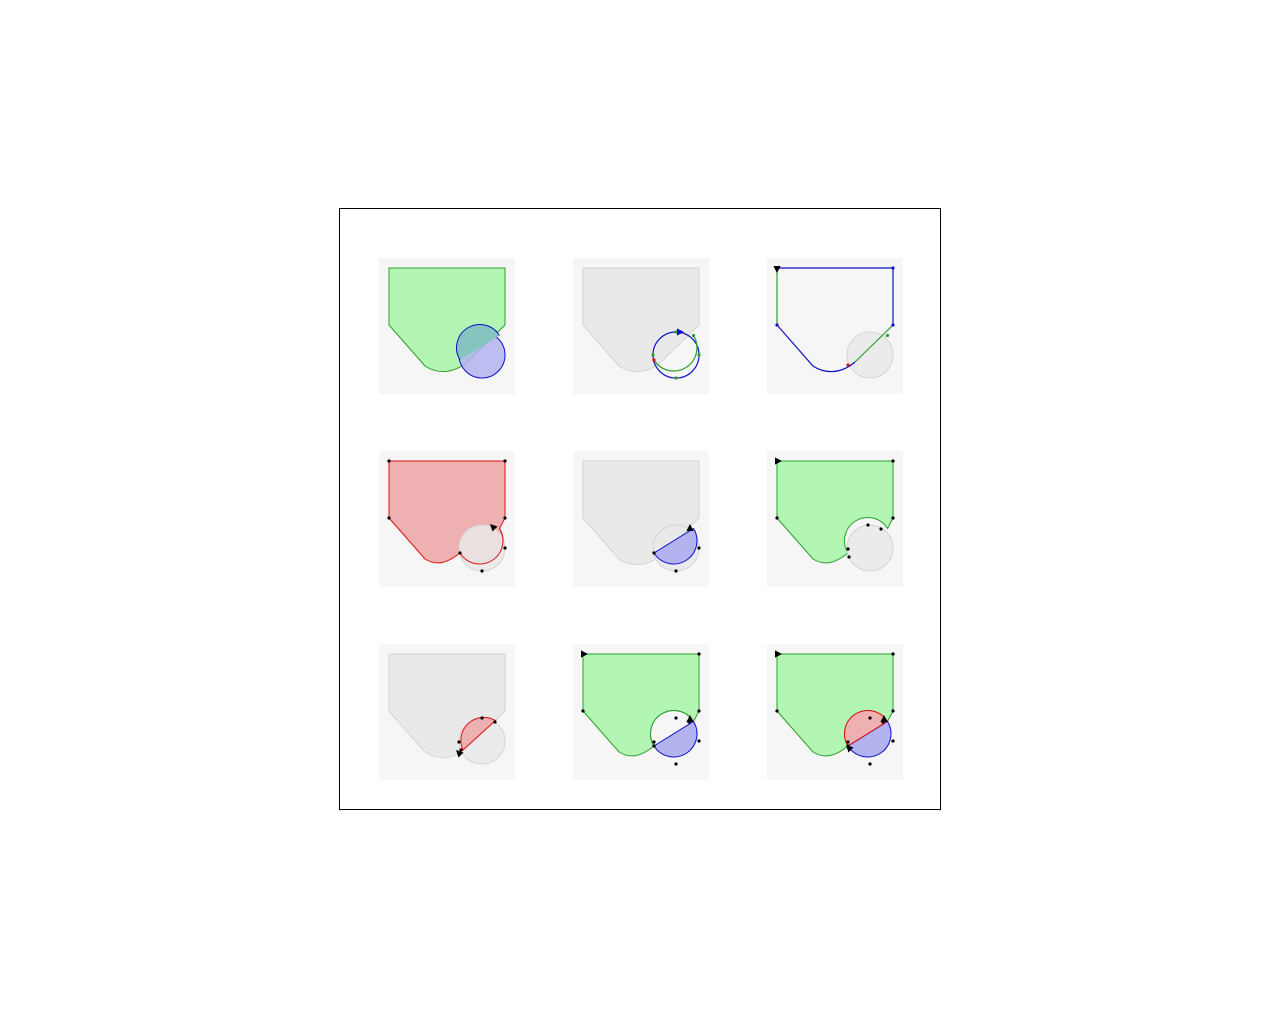 Image resolution: width=1280 pixels, height=1024 pixels. I want to click on panel-xor-partition, so click(641, 712).